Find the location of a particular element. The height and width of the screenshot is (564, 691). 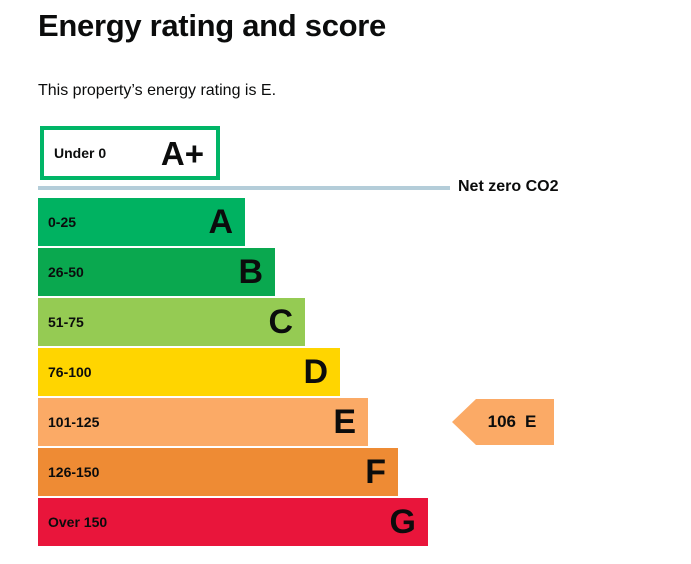

current-score-value: 106 is located at coordinates (502, 421).